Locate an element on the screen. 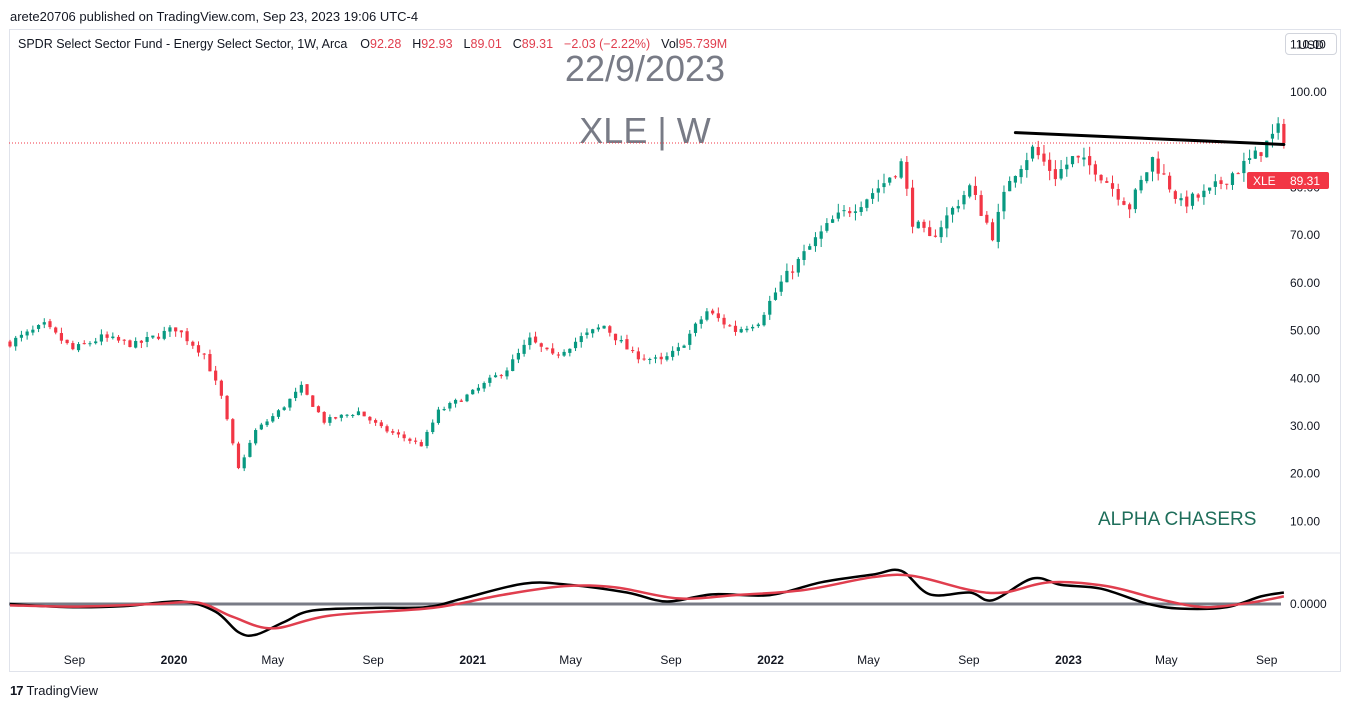 The height and width of the screenshot is (708, 1352). y-tick-label: 30.00 is located at coordinates (1305, 426).